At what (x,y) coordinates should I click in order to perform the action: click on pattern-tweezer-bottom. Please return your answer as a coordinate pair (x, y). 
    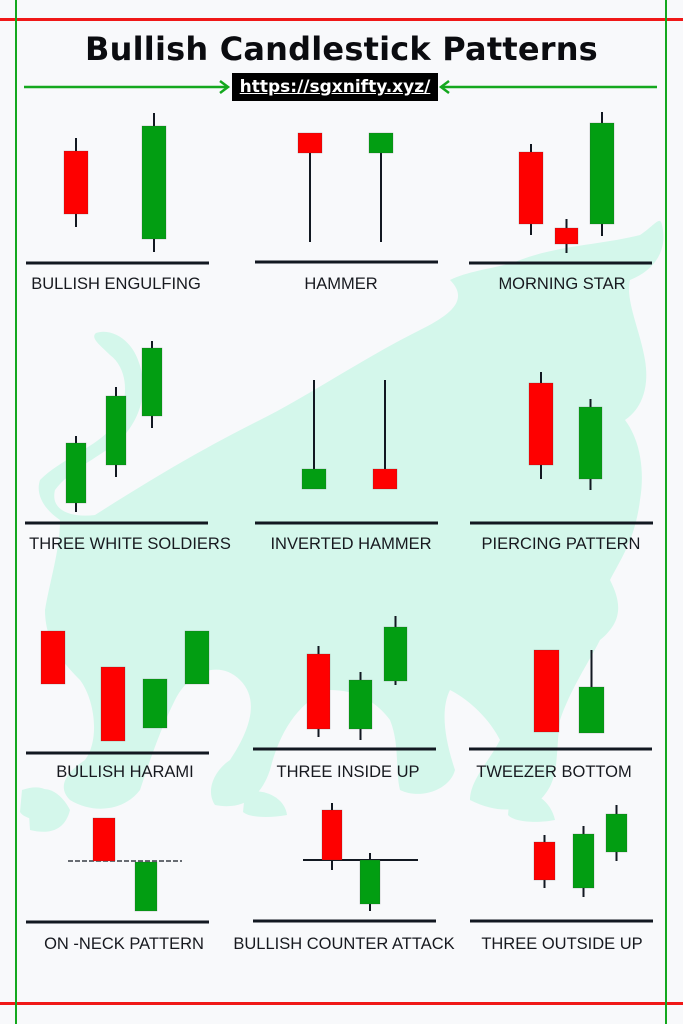
    Looking at the image, I should click on (560, 700).